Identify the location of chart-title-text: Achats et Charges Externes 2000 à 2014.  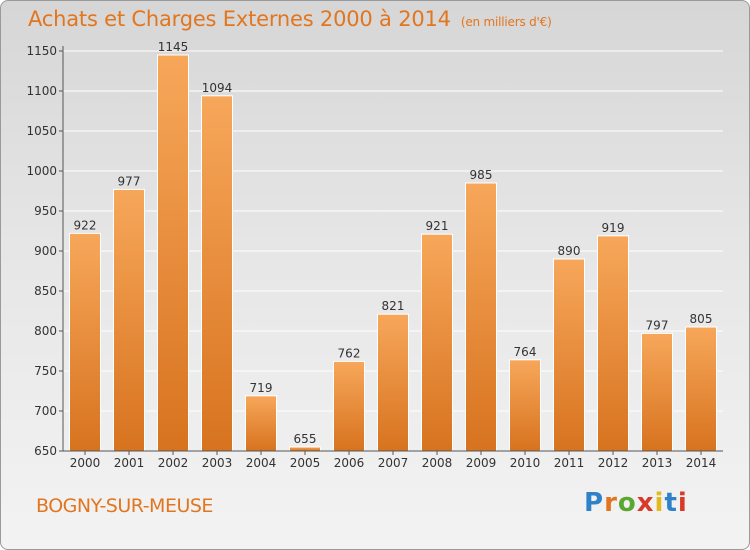
(239, 19).